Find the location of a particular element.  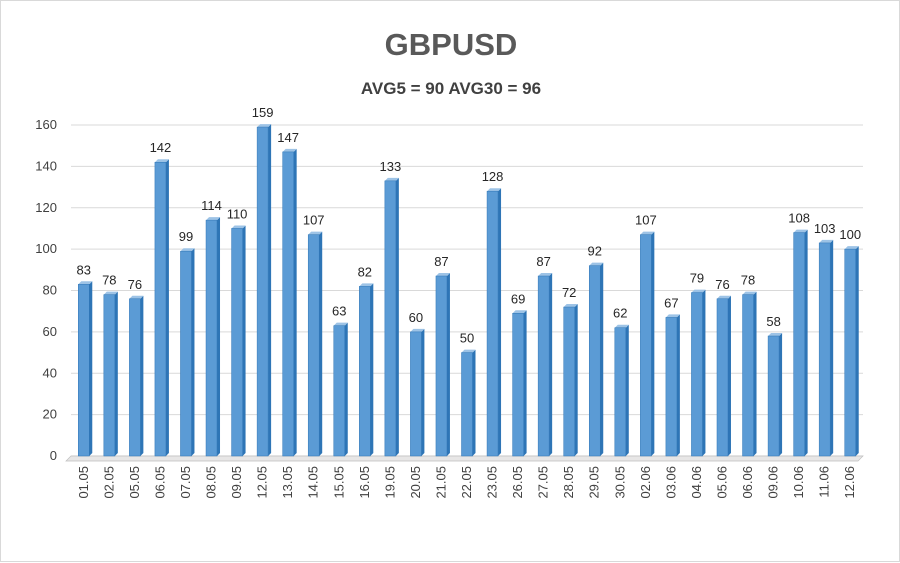

x-tick-label: 06.06 is located at coordinates (747, 482).